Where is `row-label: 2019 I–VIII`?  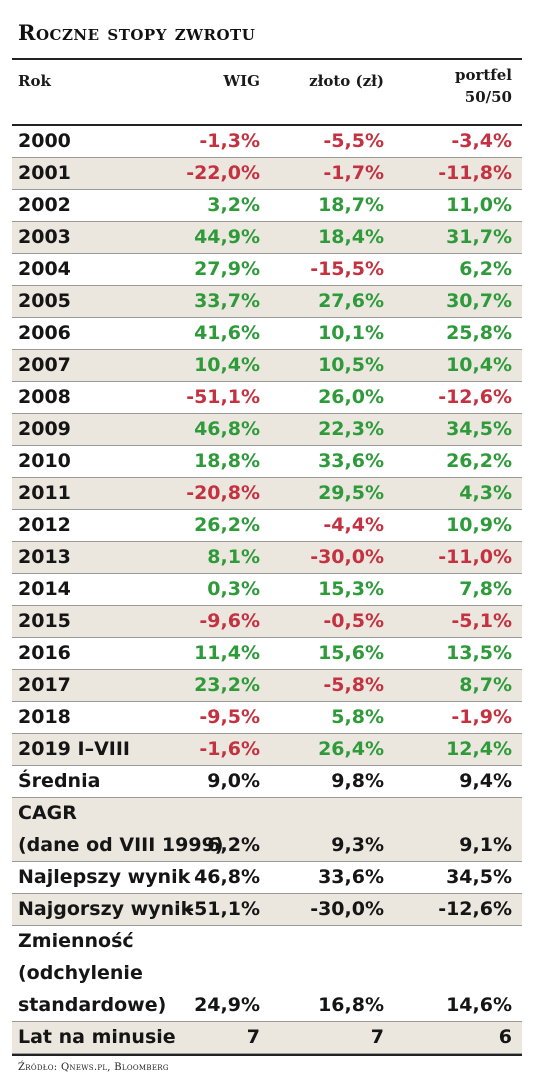
row-label: 2019 I–VIII is located at coordinates (74, 749).